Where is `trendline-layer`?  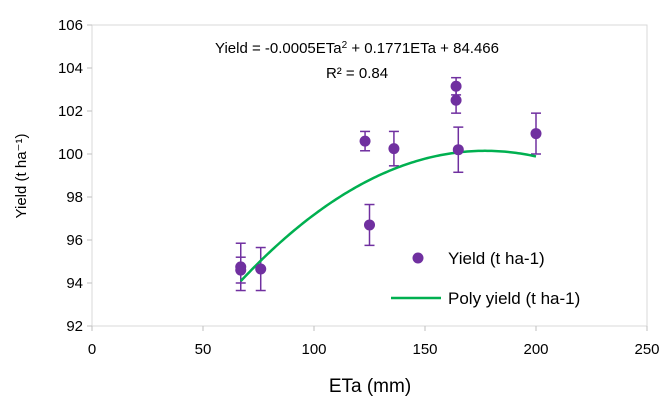
trendline-layer is located at coordinates (388, 215).